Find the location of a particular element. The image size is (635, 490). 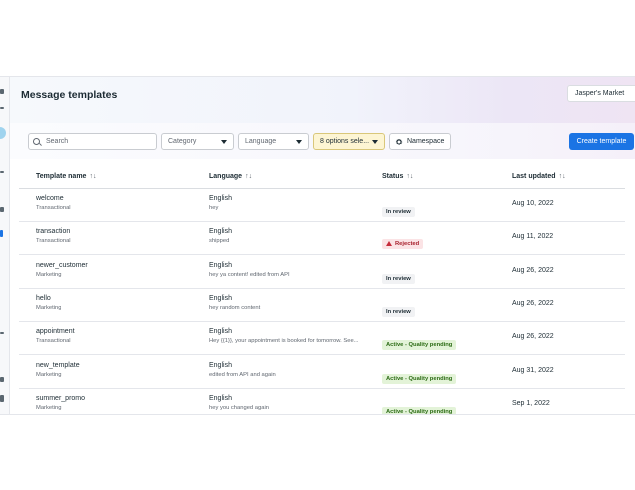

status-badge: Rejected is located at coordinates (403, 243).